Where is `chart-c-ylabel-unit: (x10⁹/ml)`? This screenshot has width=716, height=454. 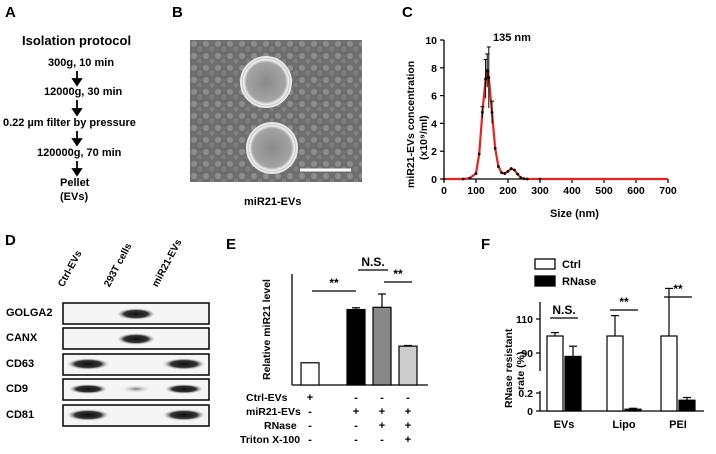 chart-c-ylabel-unit: (x10⁹/ml) is located at coordinates (424, 137).